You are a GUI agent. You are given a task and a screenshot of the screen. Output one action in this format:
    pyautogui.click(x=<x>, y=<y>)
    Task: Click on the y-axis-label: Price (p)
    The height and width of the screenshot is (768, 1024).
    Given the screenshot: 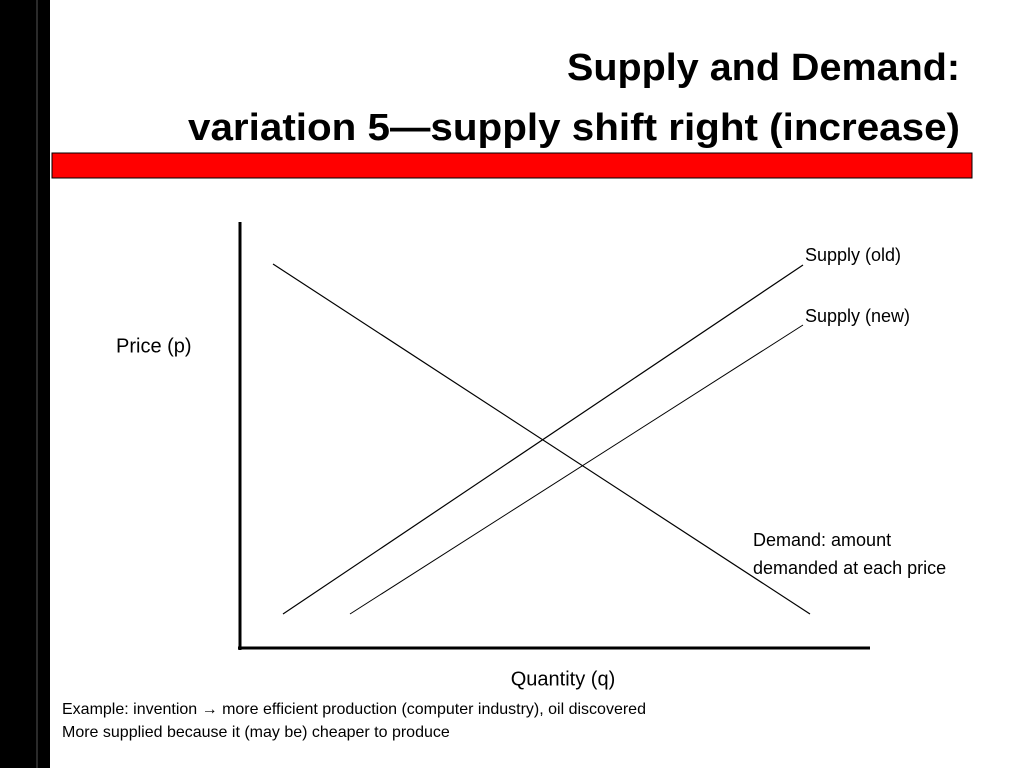 What is the action you would take?
    pyautogui.click(x=154, y=346)
    